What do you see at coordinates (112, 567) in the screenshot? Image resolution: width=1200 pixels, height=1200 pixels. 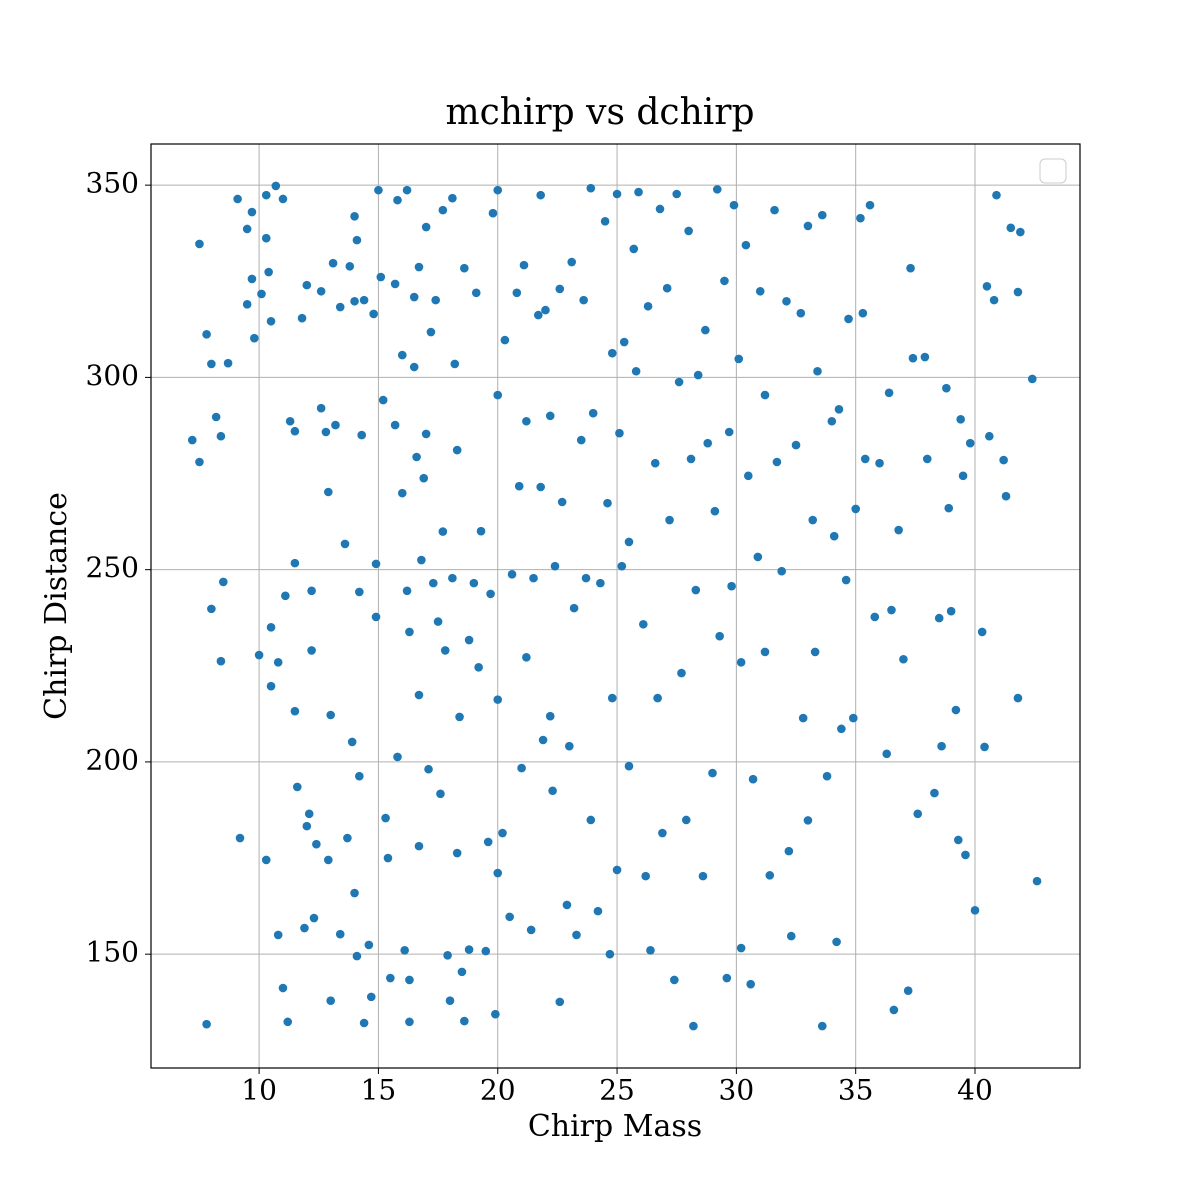 I see `y-tick-label: 250` at bounding box center [112, 567].